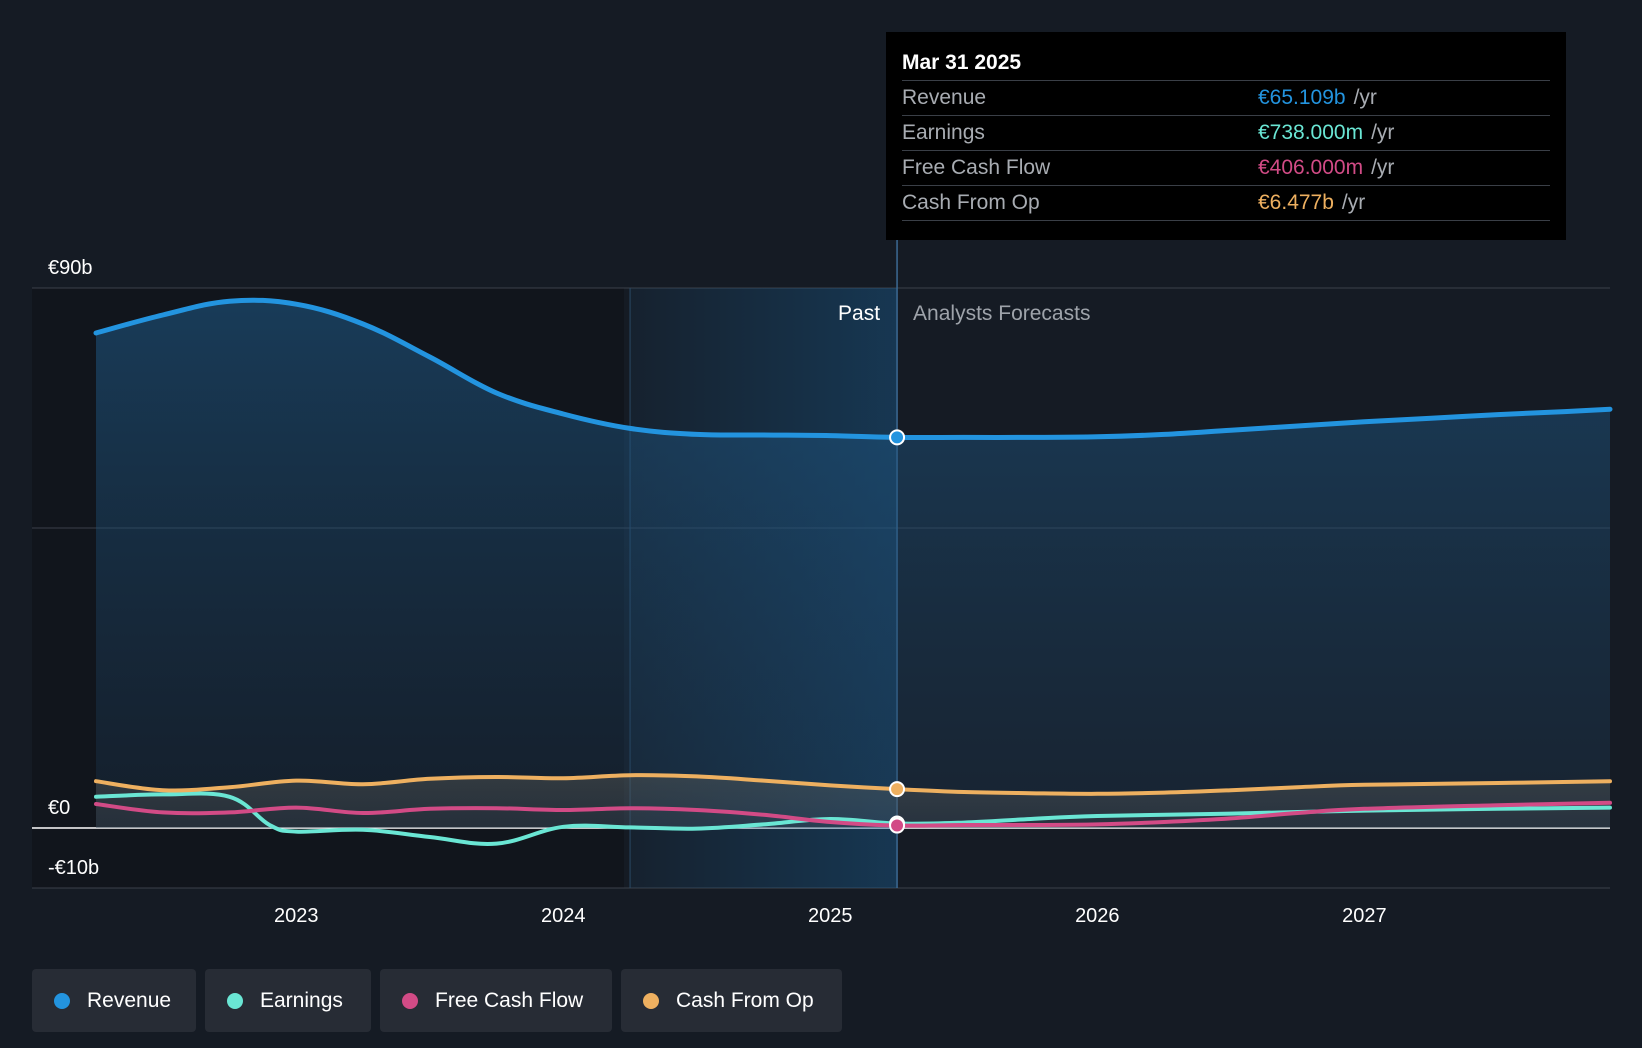 This screenshot has height=1048, width=1642. What do you see at coordinates (897, 789) in the screenshot?
I see `cash-from-op-marker` at bounding box center [897, 789].